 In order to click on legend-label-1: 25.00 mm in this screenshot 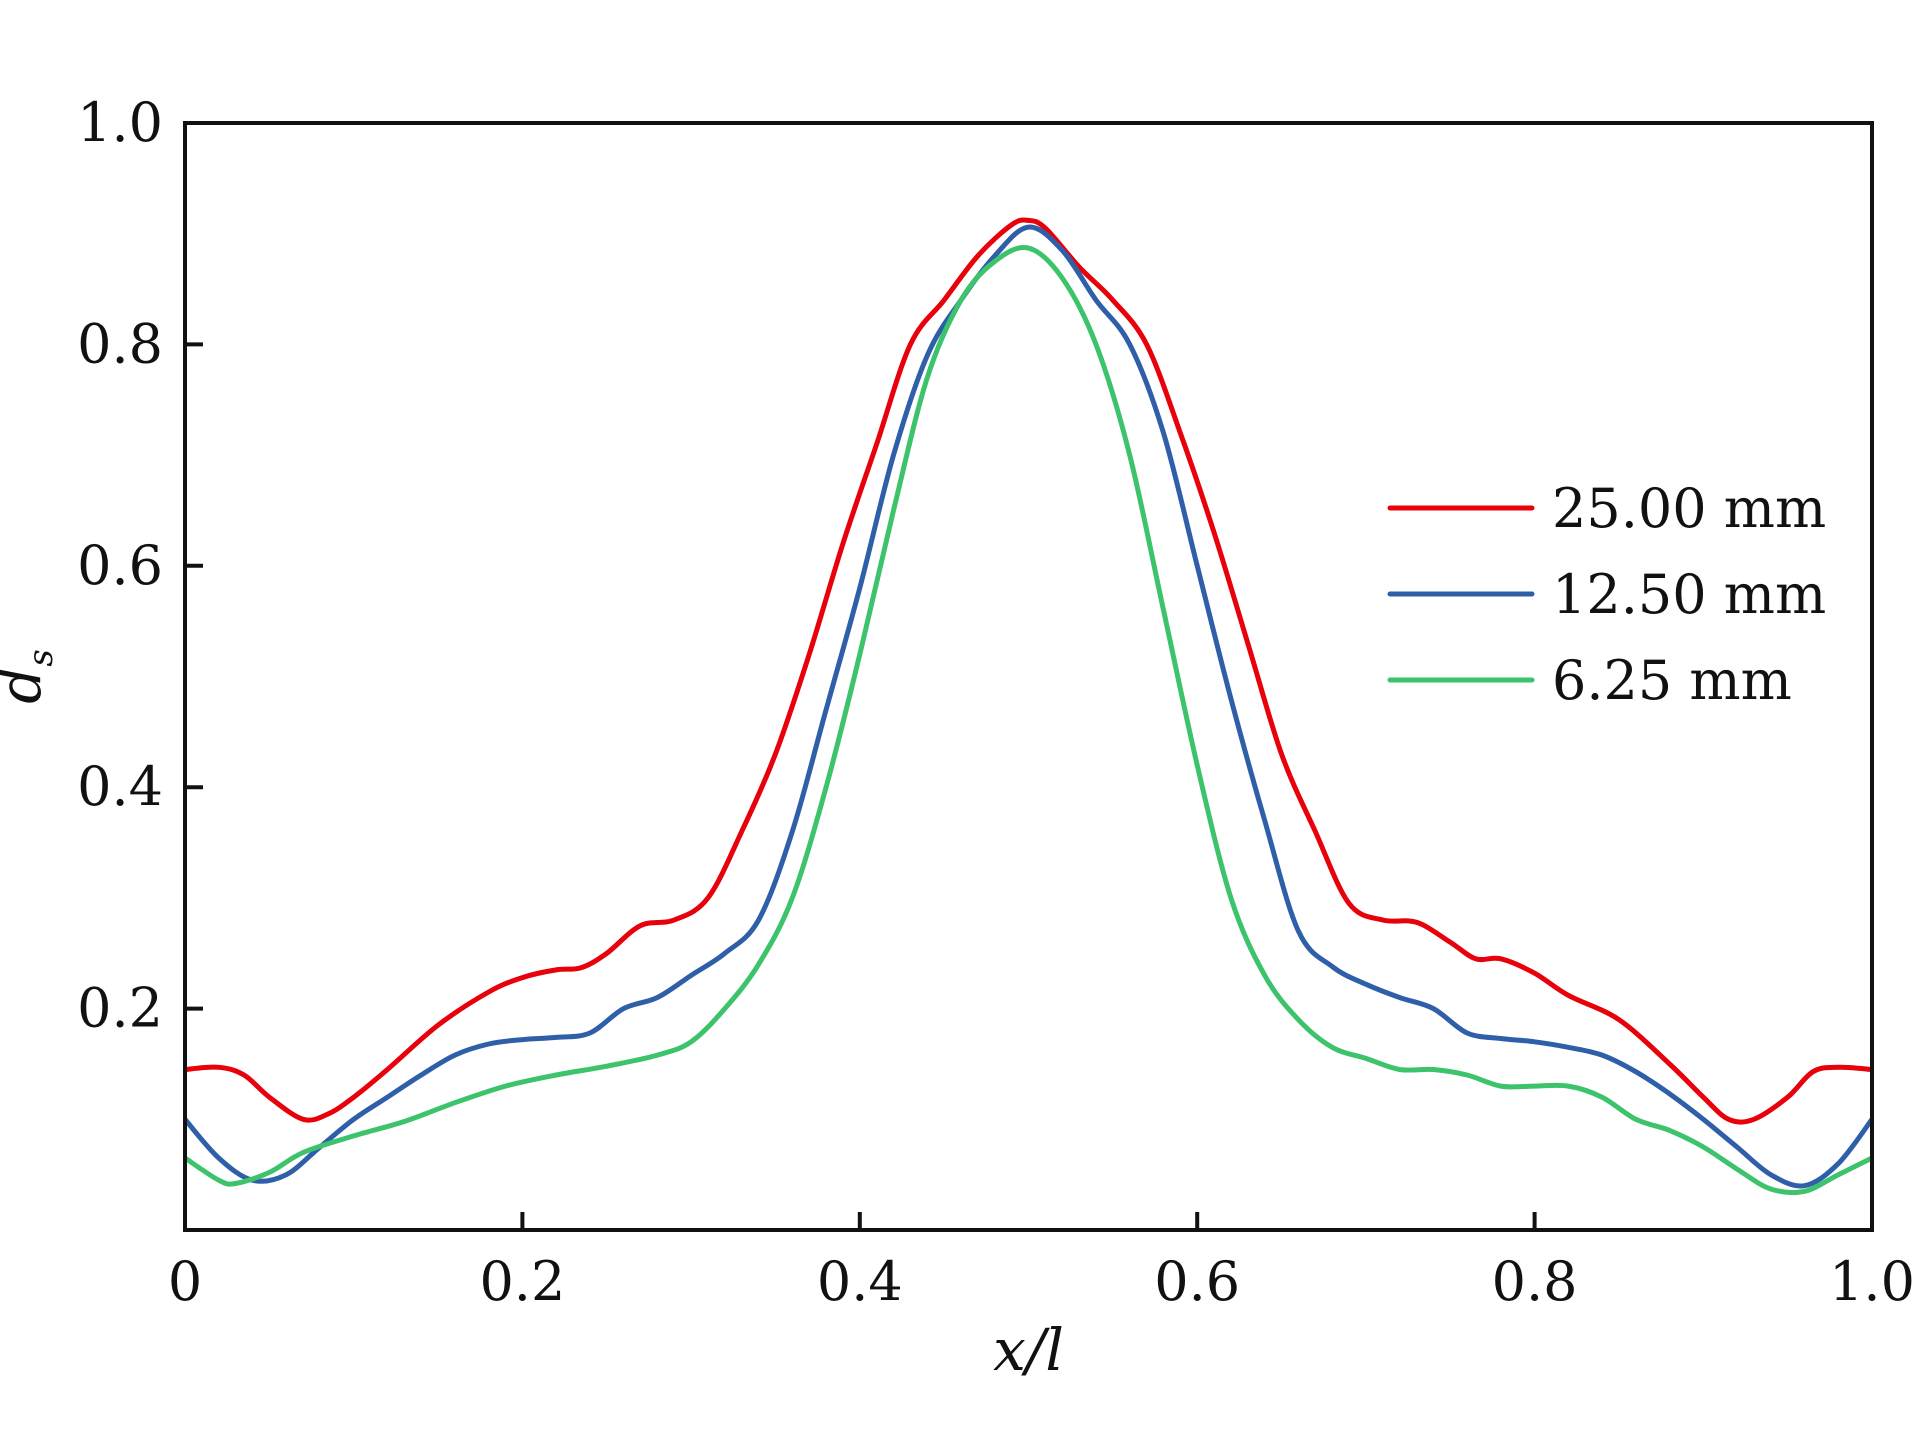, I will do `click(1689, 508)`.